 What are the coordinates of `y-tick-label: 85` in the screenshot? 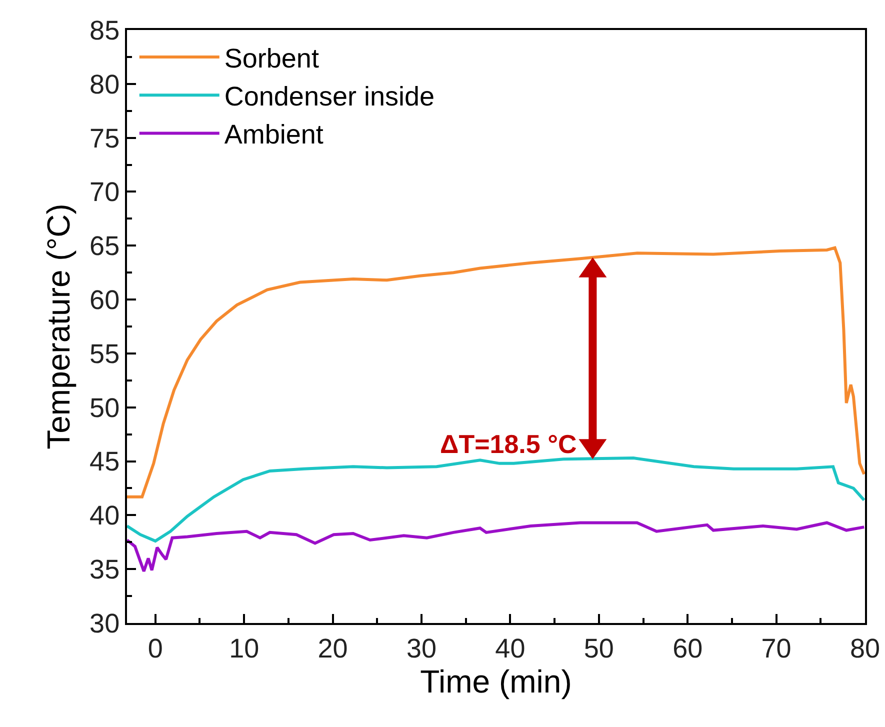 It's located at (105, 30).